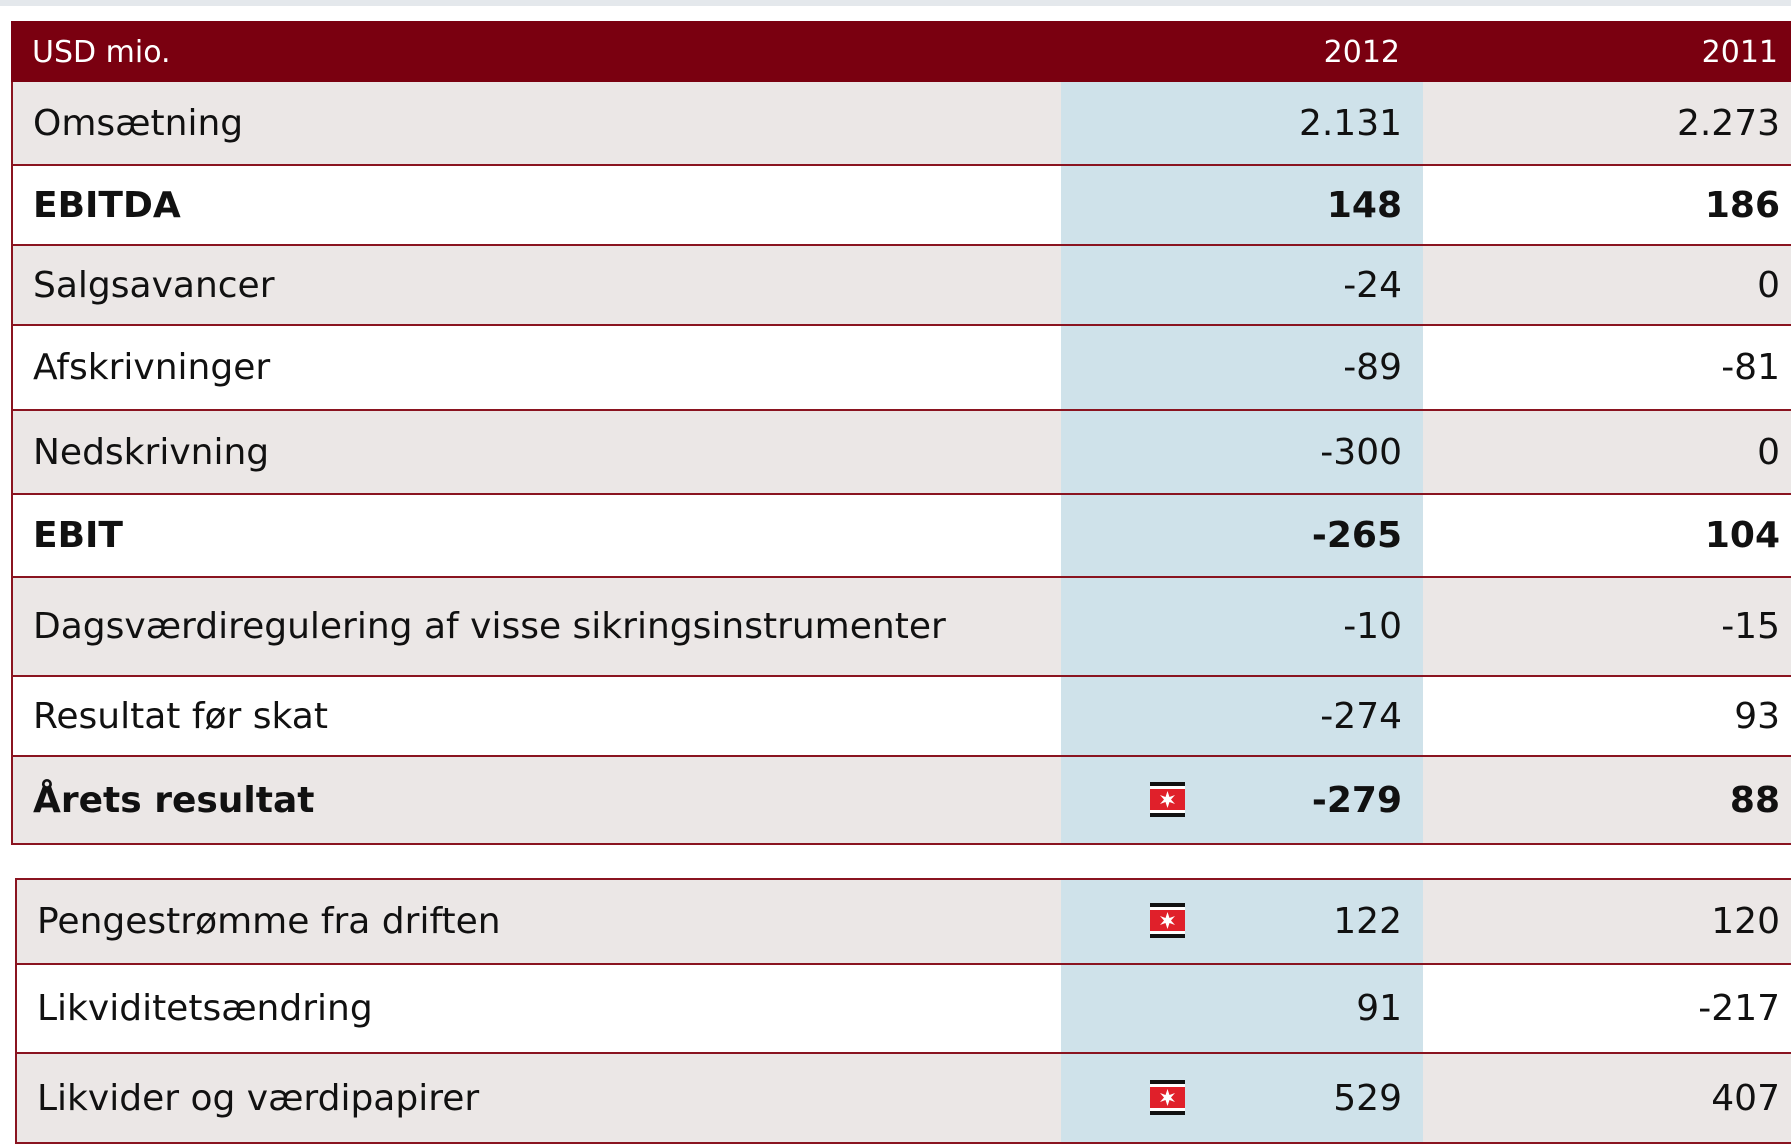  What do you see at coordinates (901, 801) in the screenshot?
I see `table-row: Årets resultat -279 88` at bounding box center [901, 801].